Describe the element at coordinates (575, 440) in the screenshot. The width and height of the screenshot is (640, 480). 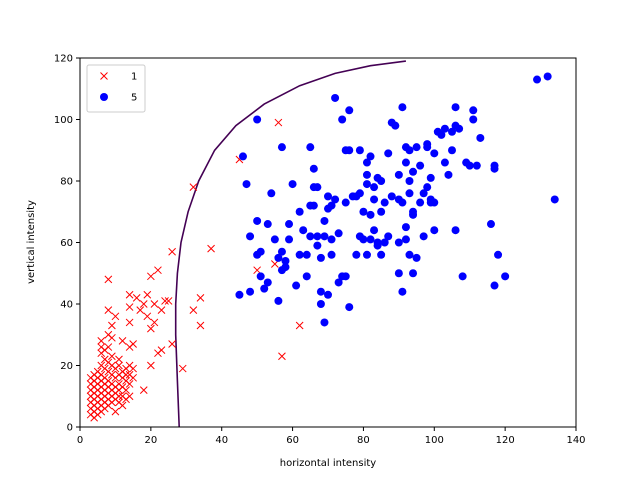
I see `x-tick-label: 140` at that location.